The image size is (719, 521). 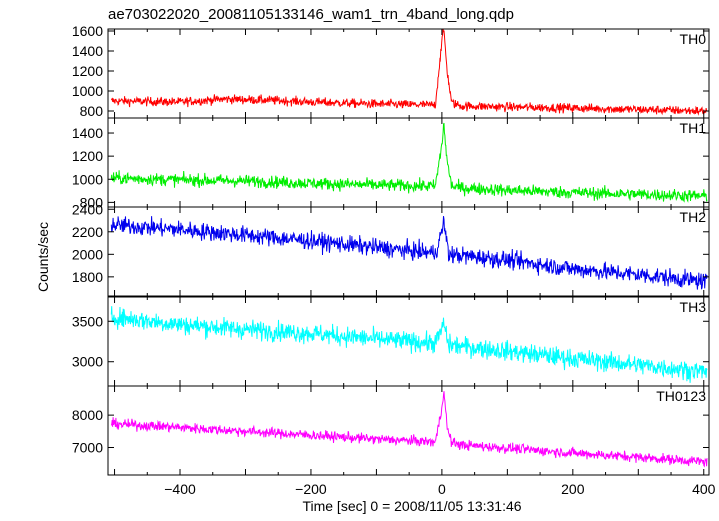 I want to click on series-line-th2, so click(x=409, y=253).